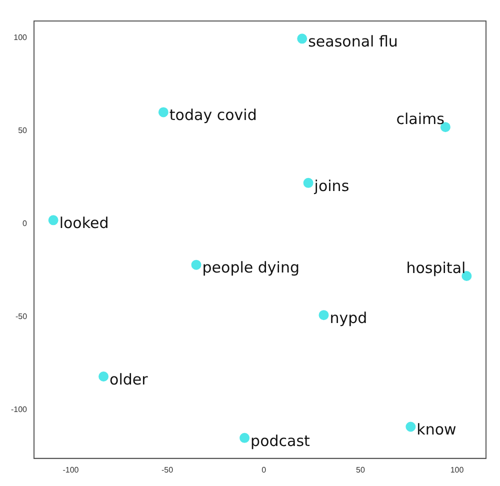 The height and width of the screenshot is (486, 500). Describe the element at coordinates (349, 317) in the screenshot. I see `annotation: nypd` at that location.